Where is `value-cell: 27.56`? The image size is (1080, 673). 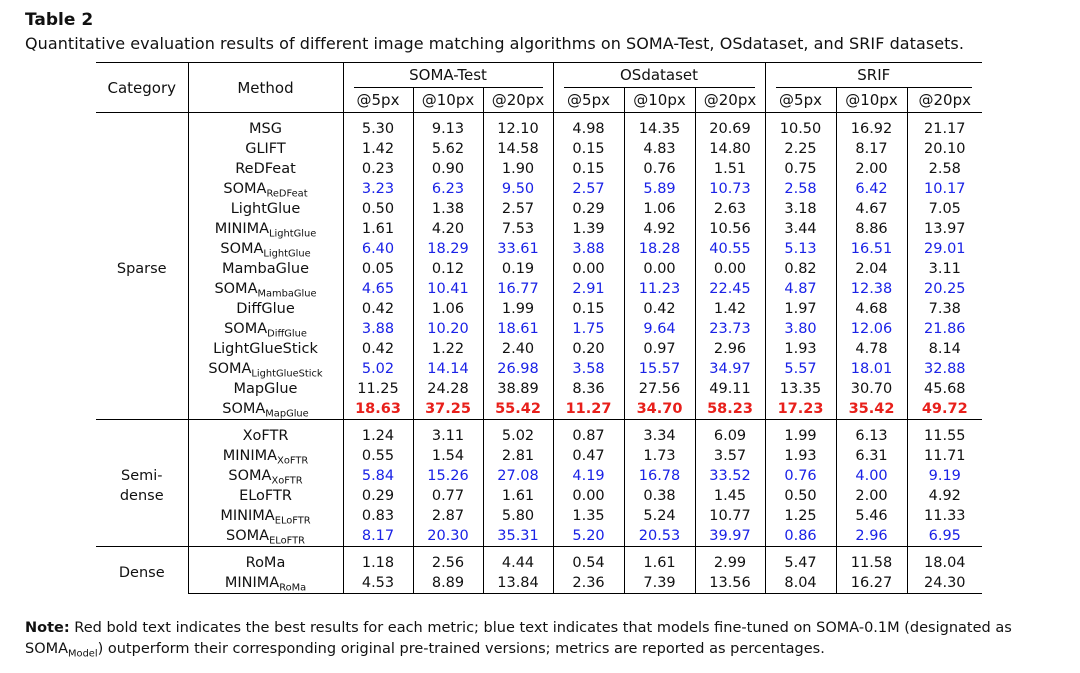 value-cell: 27.56 is located at coordinates (659, 389).